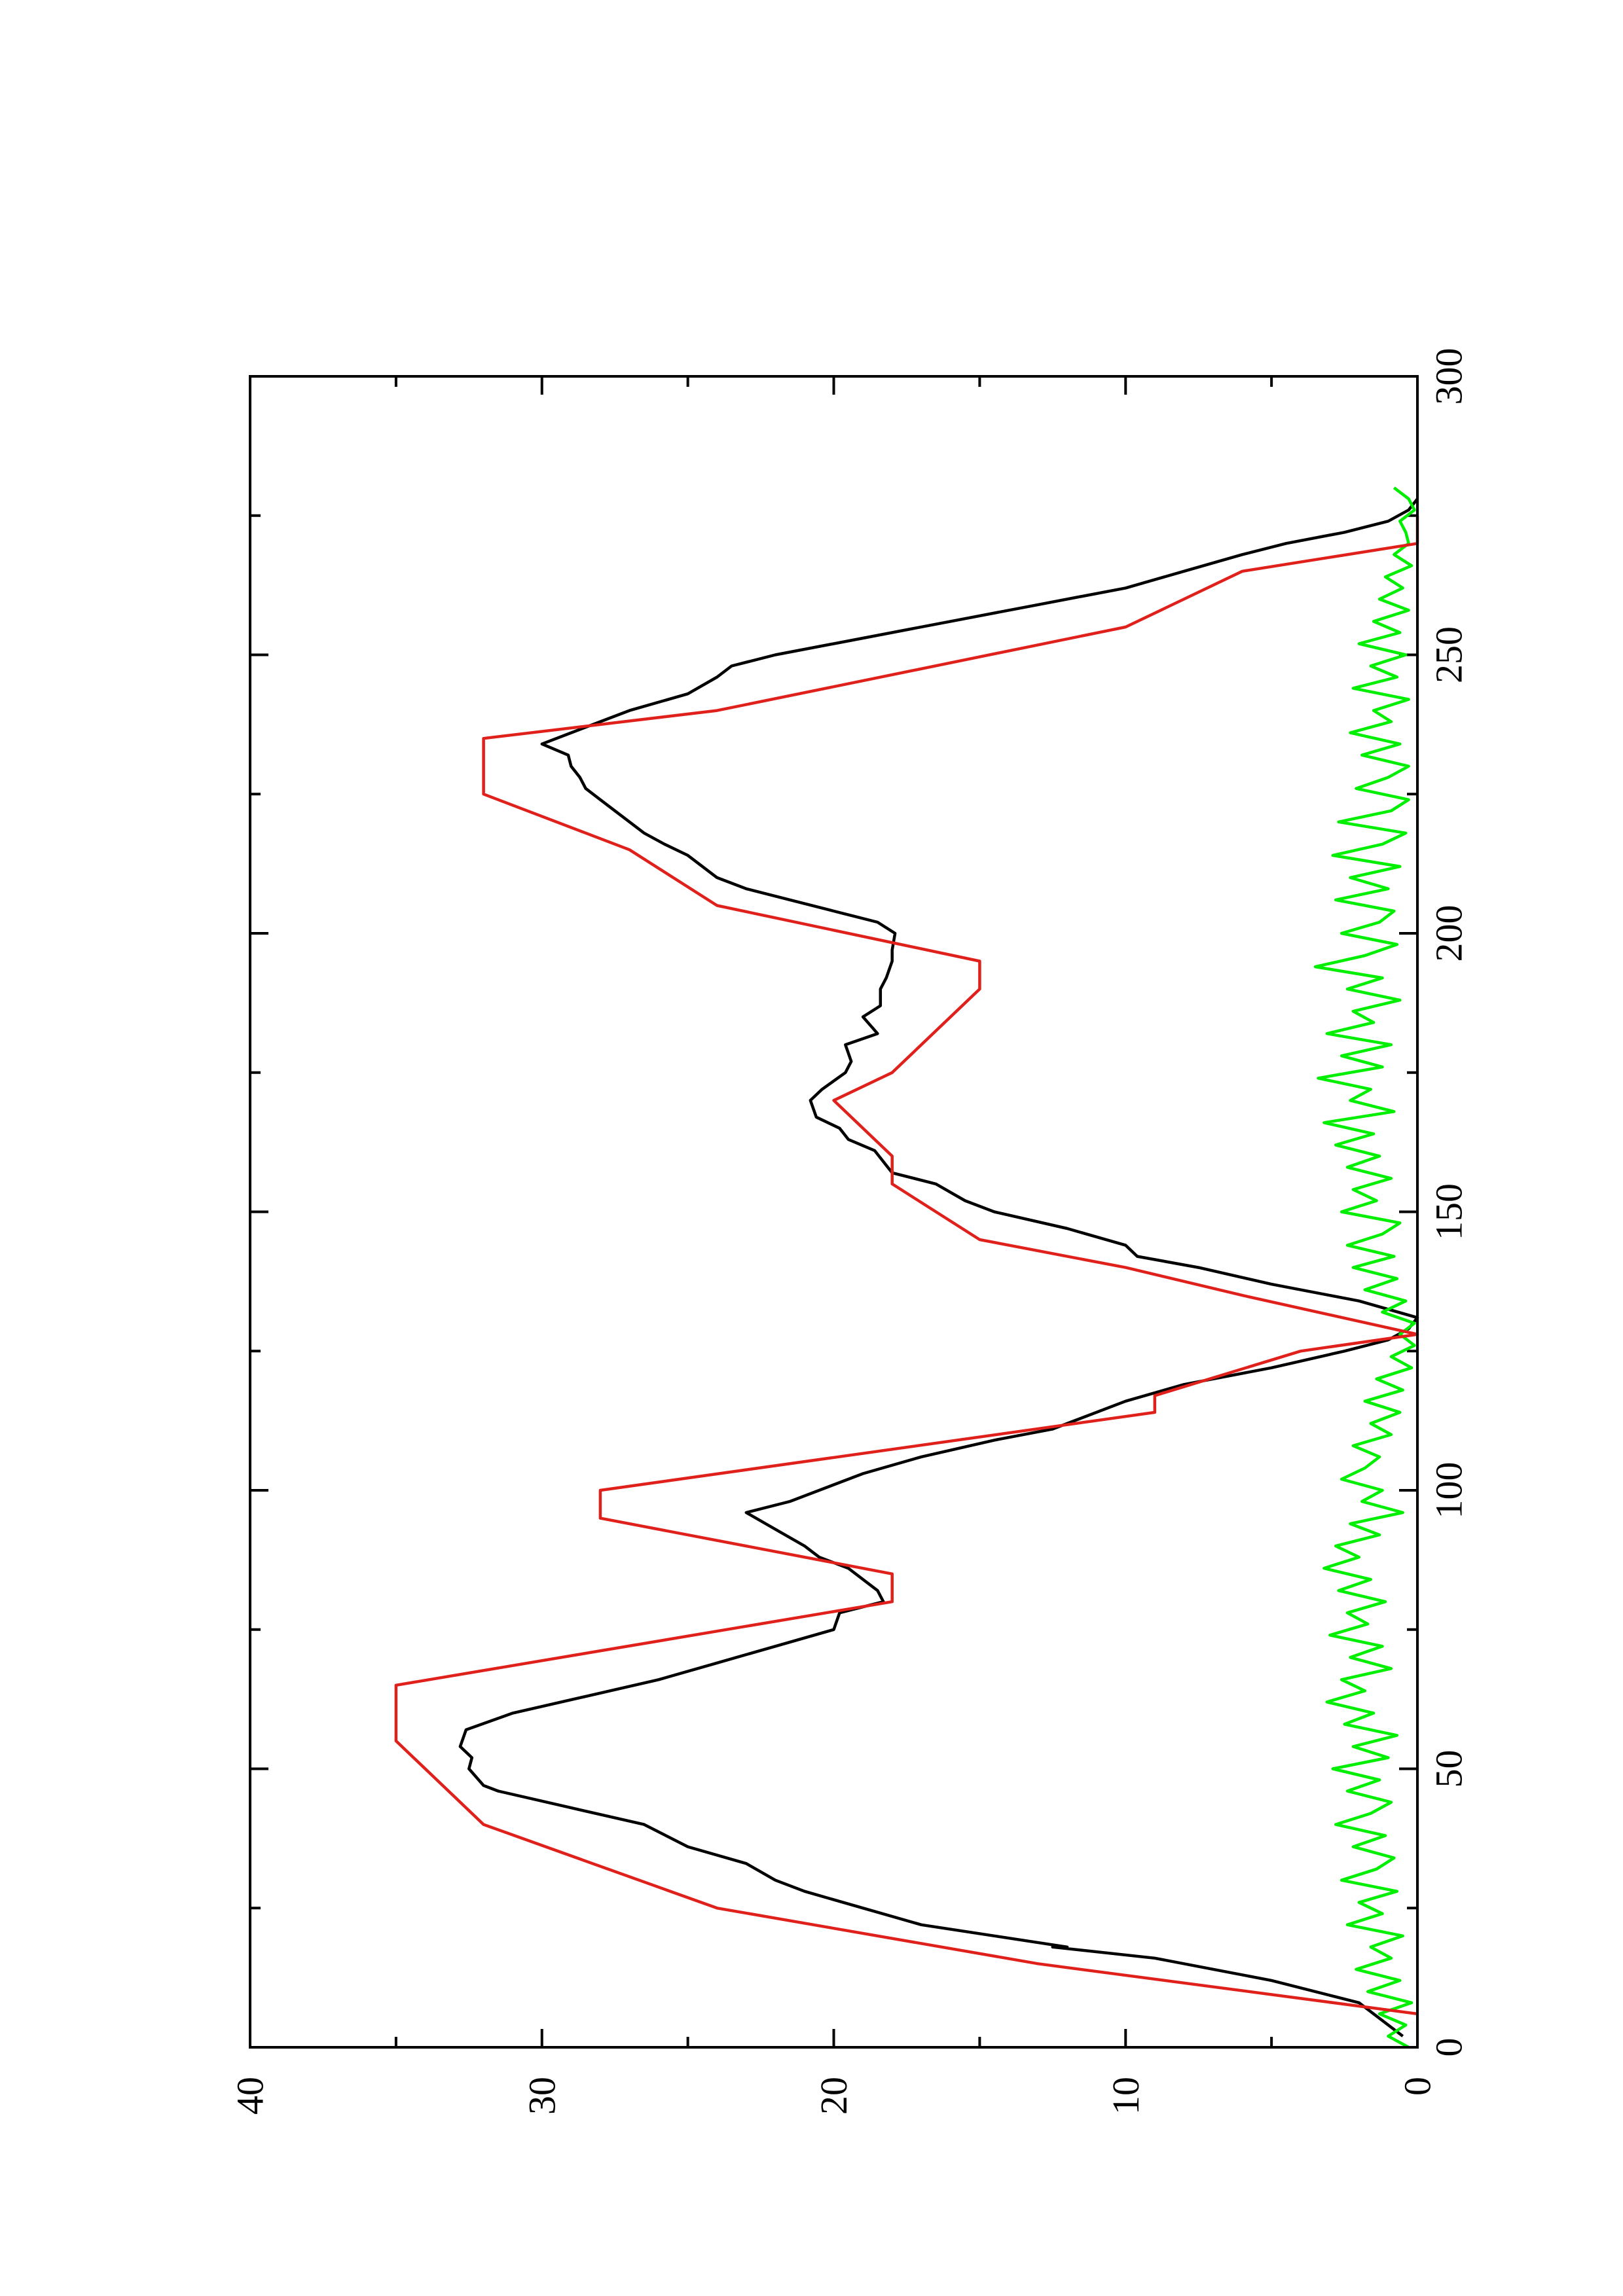  What do you see at coordinates (1449, 1211) in the screenshot?
I see `x-tick-label: 150` at bounding box center [1449, 1211].